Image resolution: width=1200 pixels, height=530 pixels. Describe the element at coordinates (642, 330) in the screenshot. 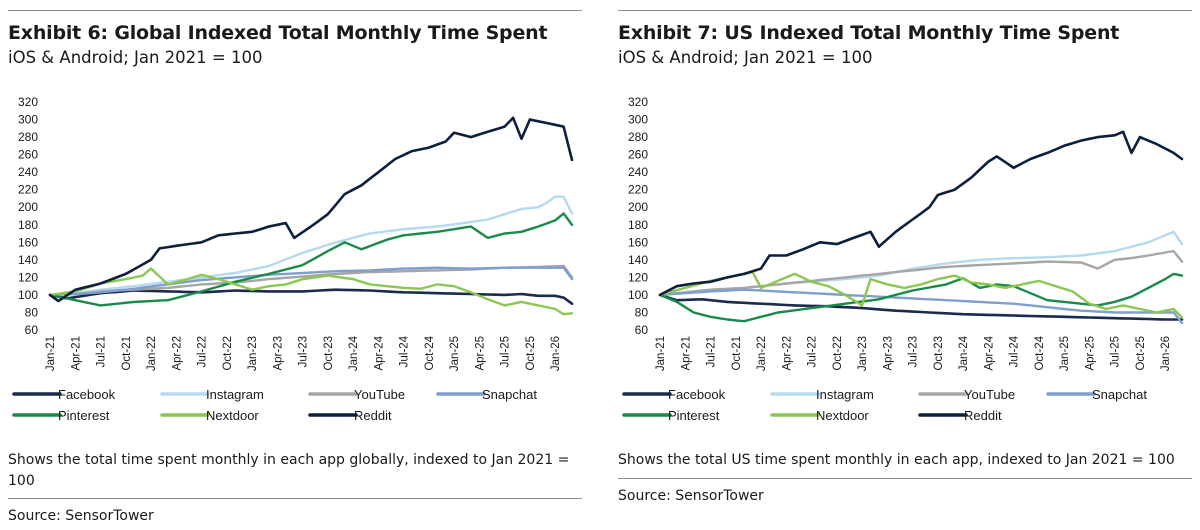

I see `y-tick-label: 60` at that location.